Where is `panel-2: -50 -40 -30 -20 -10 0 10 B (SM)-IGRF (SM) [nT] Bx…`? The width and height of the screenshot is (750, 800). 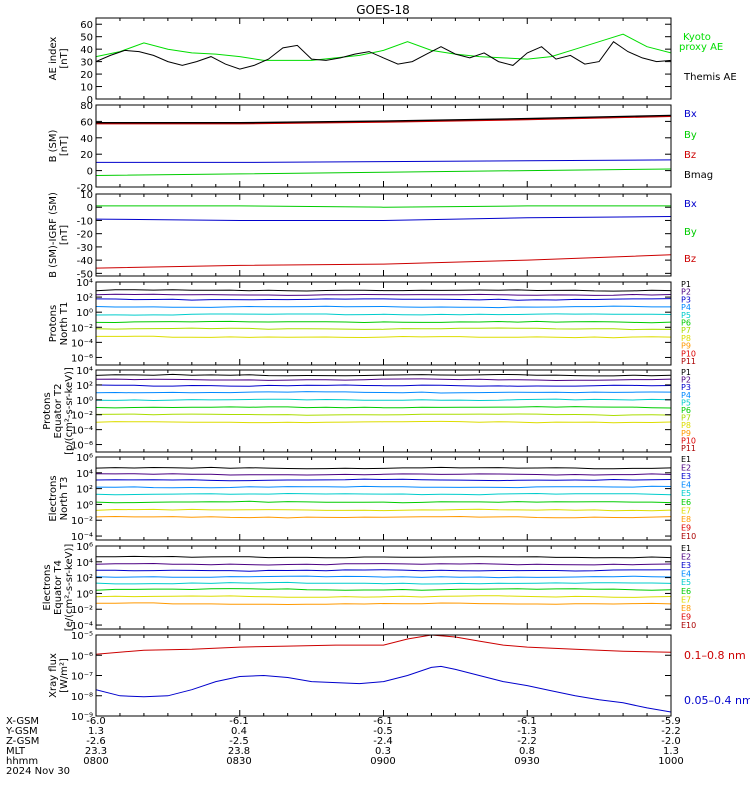 panel-2: -50 -40 -30 -20 -10 0 10 B (SM)-IGRF (SM) [nT] Bx… is located at coordinates (372, 235).